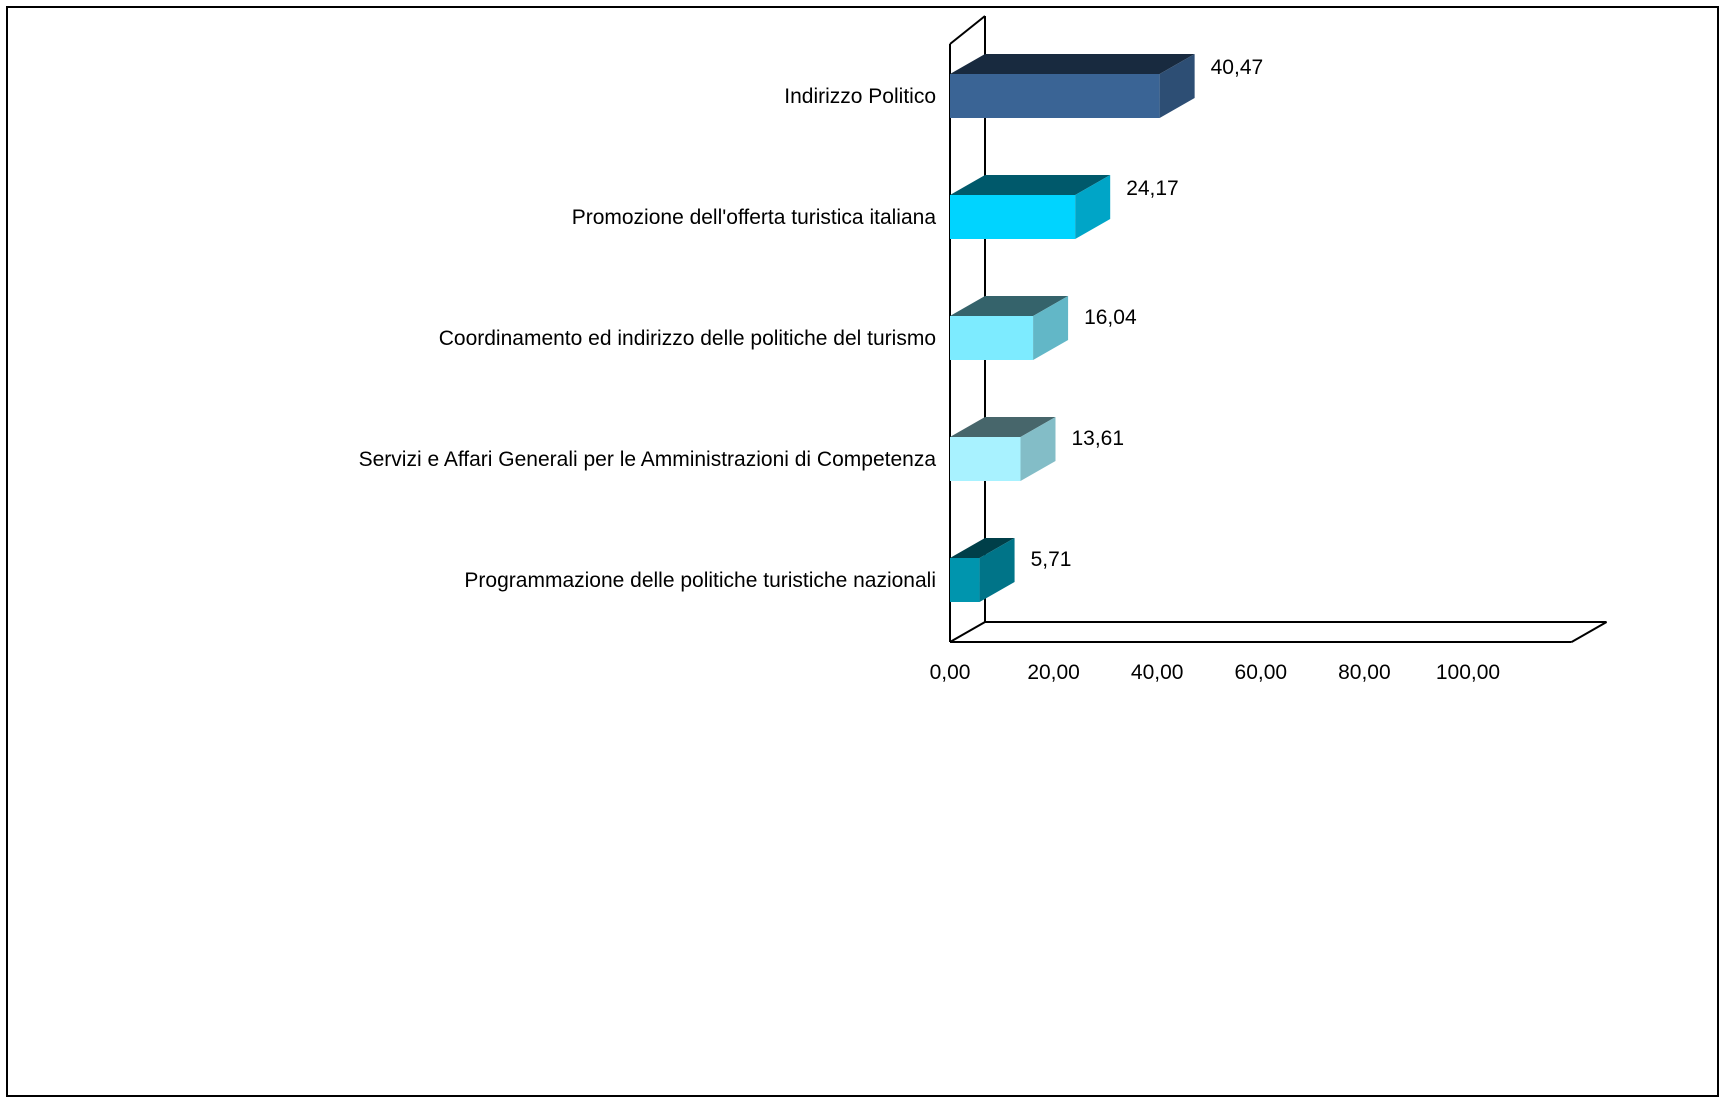 Image resolution: width=1725 pixels, height=1103 pixels. Describe the element at coordinates (967, 30) in the screenshot. I see `side-wall-top-edge` at that location.